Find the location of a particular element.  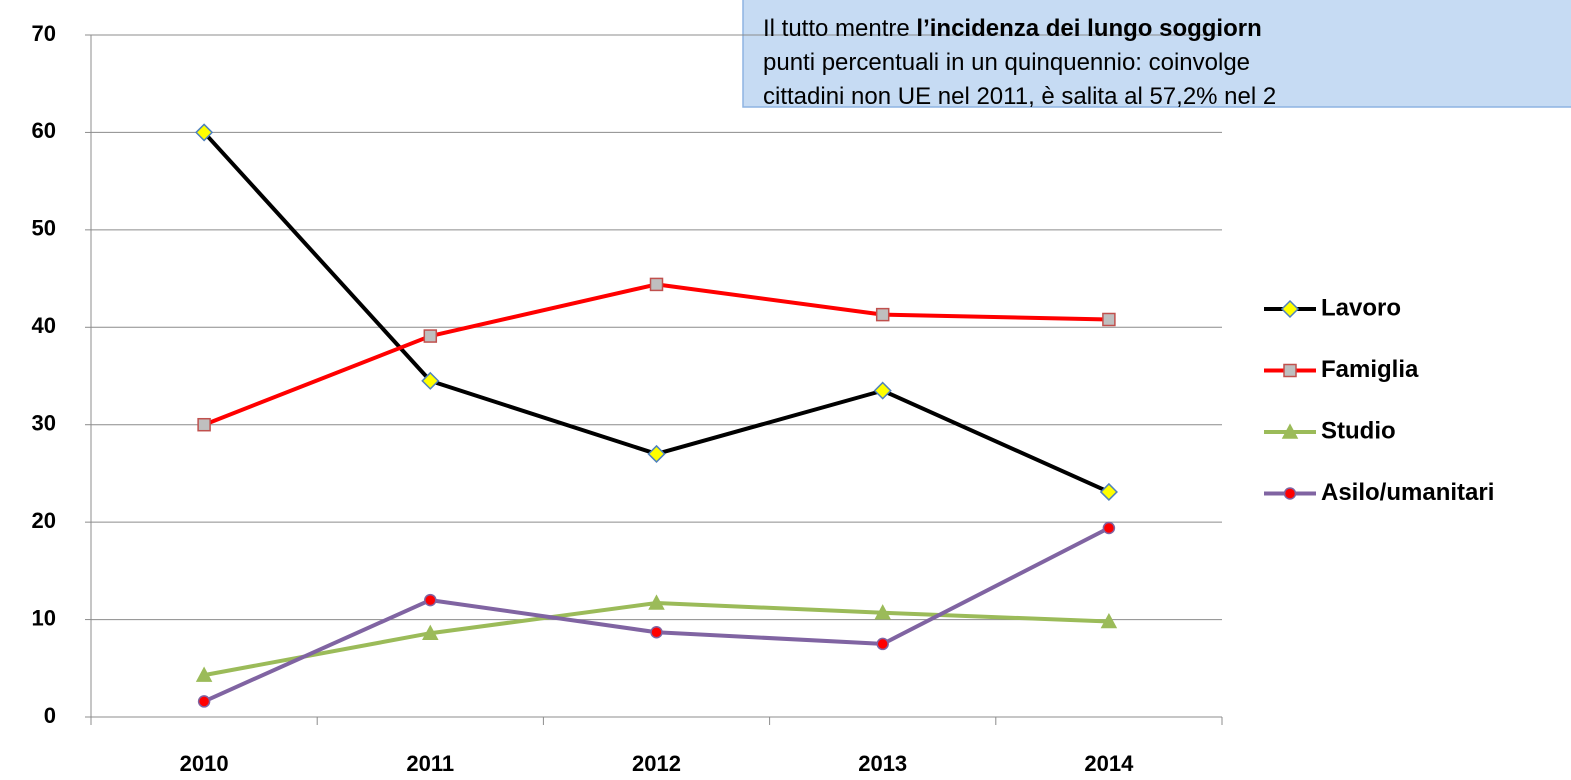

legend-label: Studio is located at coordinates (1358, 430).